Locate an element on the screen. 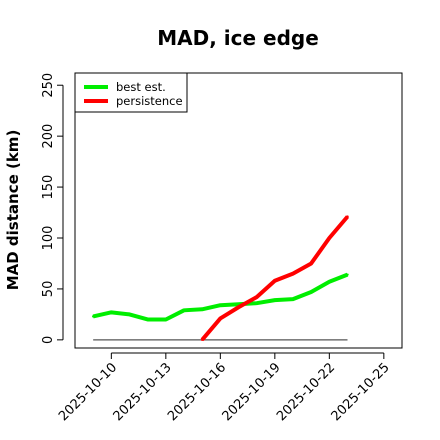 Image resolution: width=440 pixels, height=440 pixels. y-tick-label: 0 is located at coordinates (48, 340).